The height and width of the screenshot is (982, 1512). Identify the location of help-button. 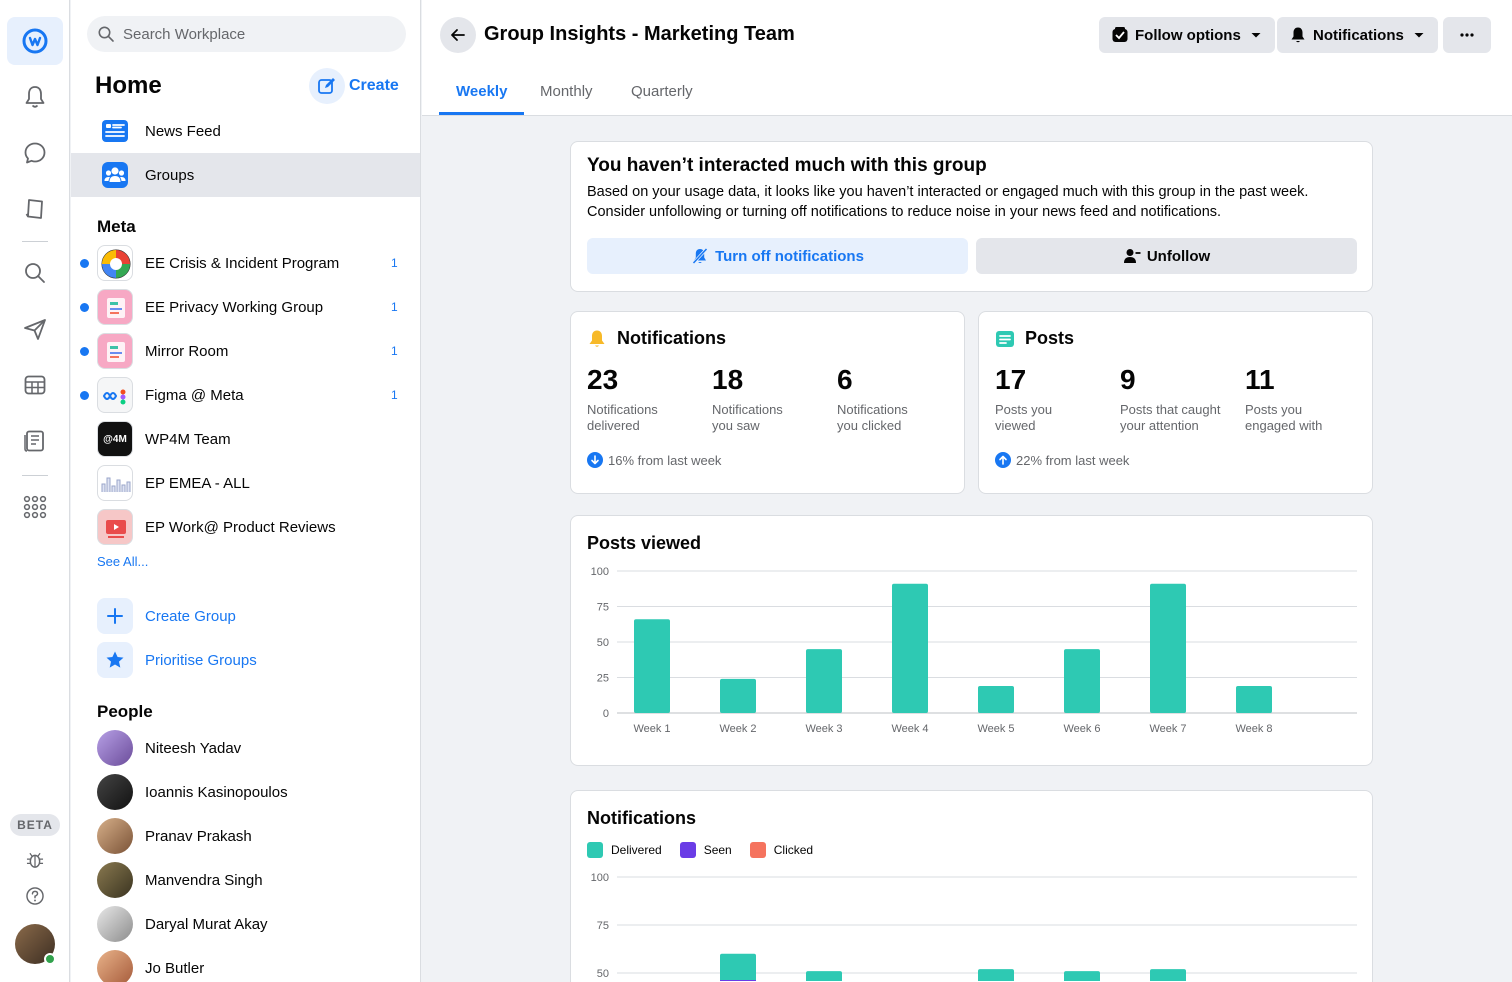
(35, 896).